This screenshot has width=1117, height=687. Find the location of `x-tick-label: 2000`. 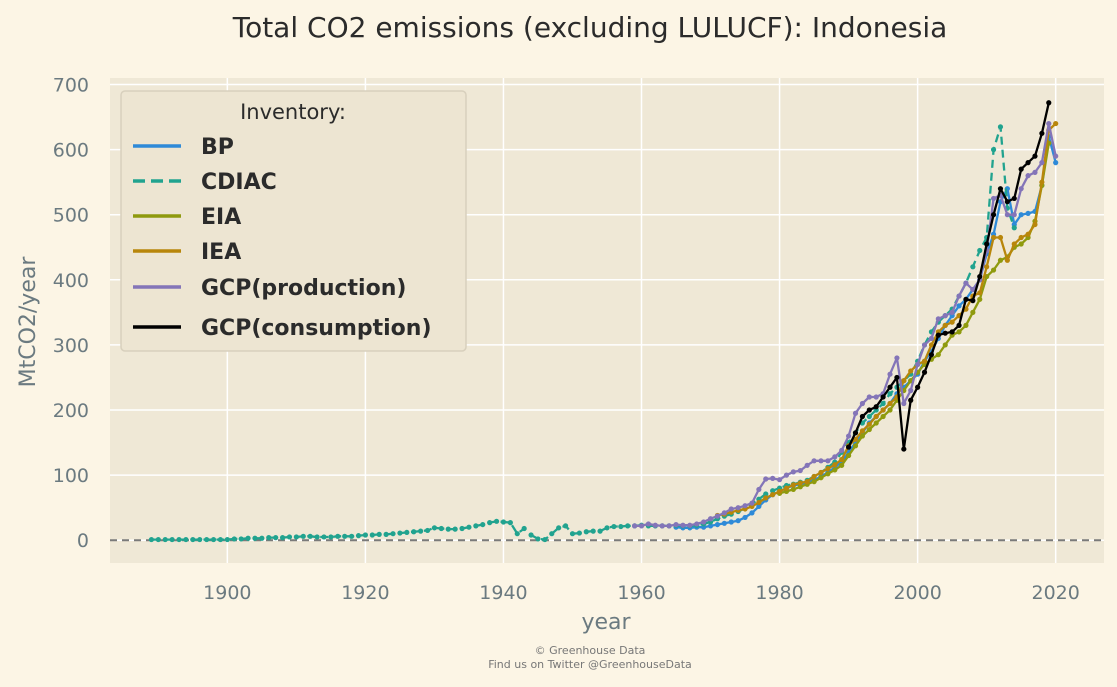

x-tick-label: 2000 is located at coordinates (917, 593).